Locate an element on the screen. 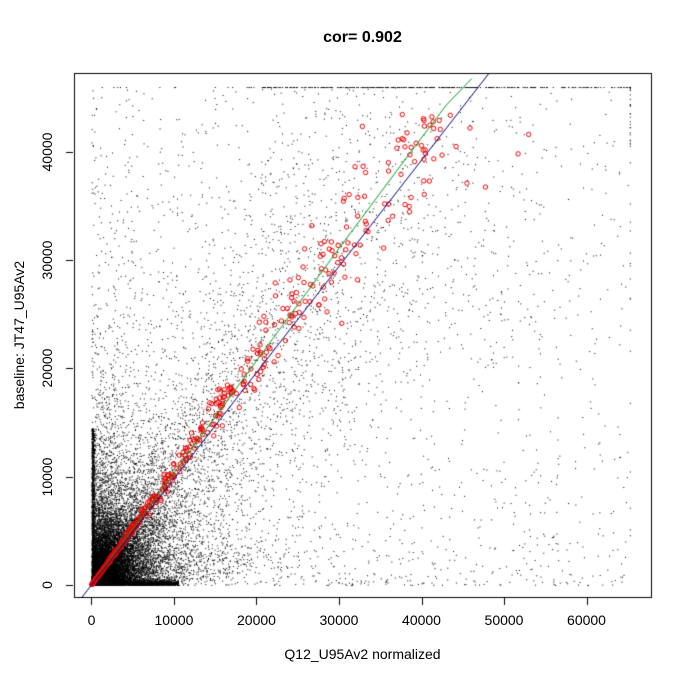 The image size is (689, 689). x-axis-label: Q12_U95Av2 normalized is located at coordinates (362, 654).